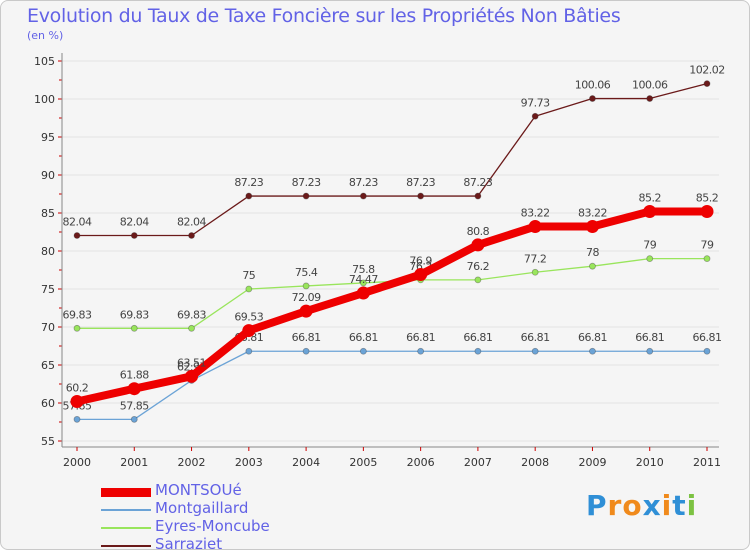 This screenshot has height=550, width=750. I want to click on data-label: 100.06, so click(593, 85).